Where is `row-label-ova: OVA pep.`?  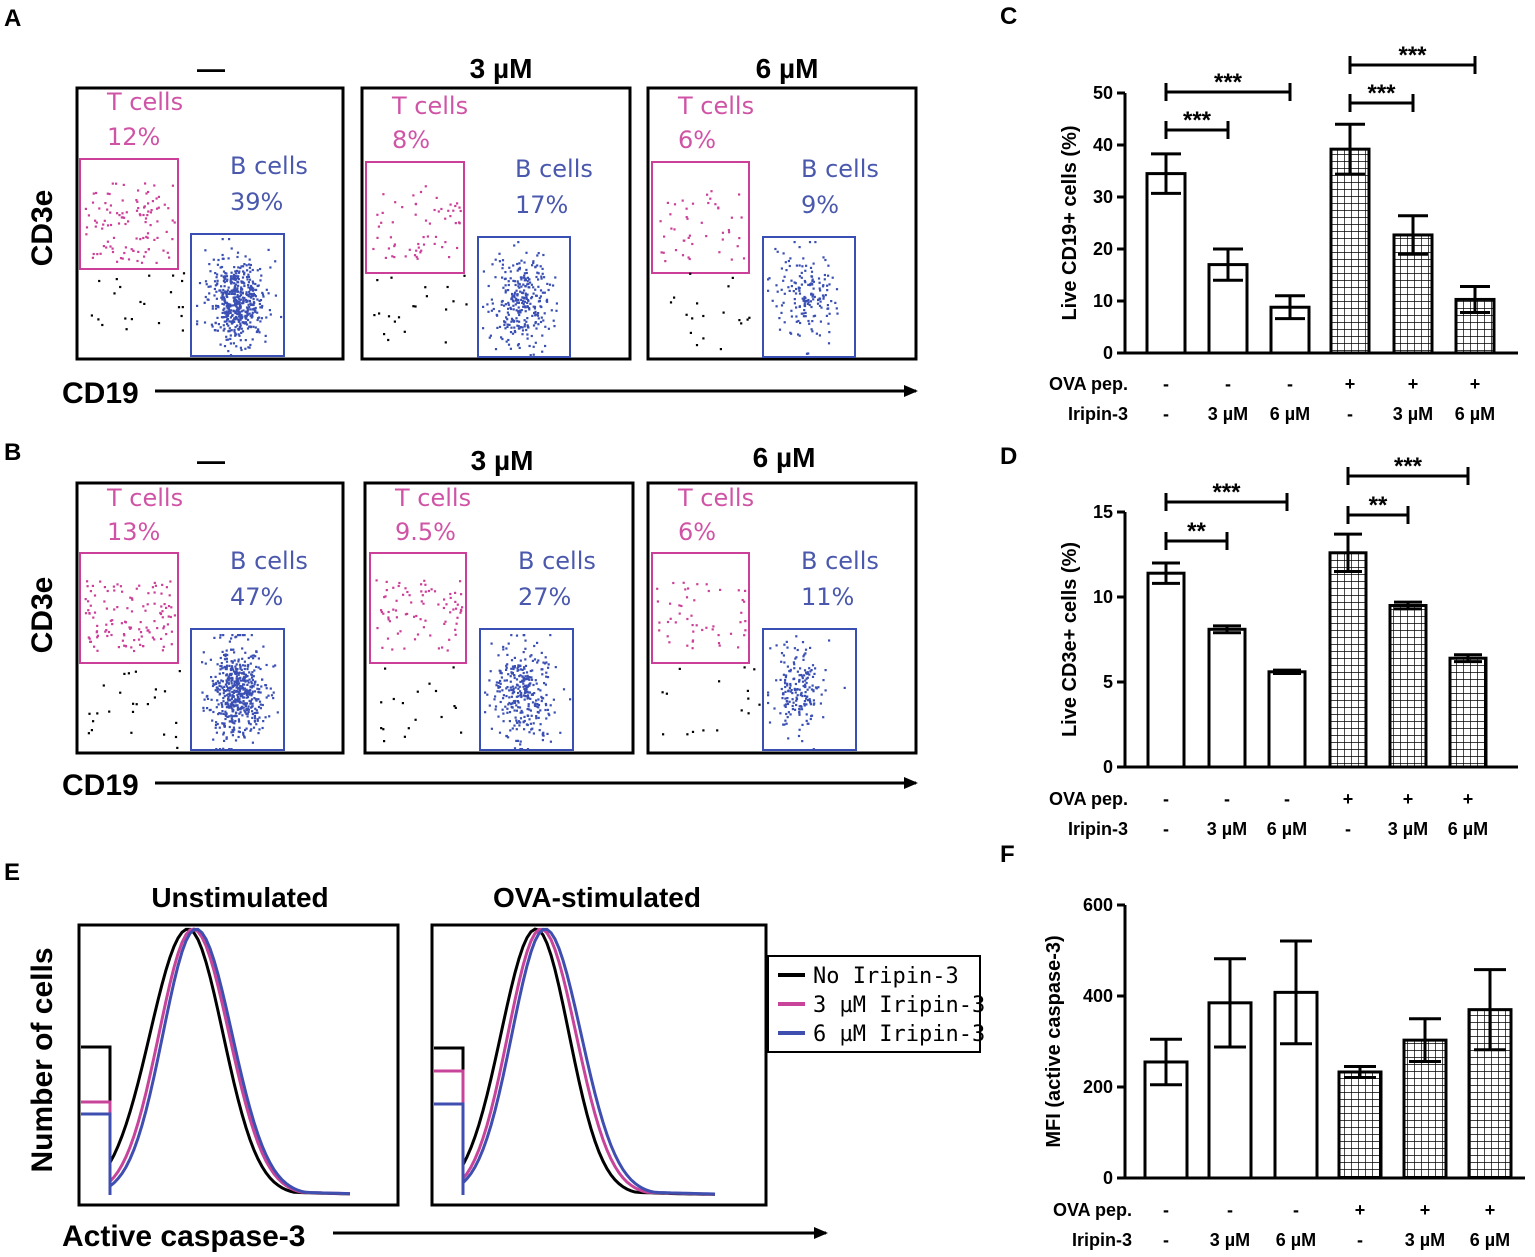 row-label-ova: OVA pep. is located at coordinates (1092, 1210).